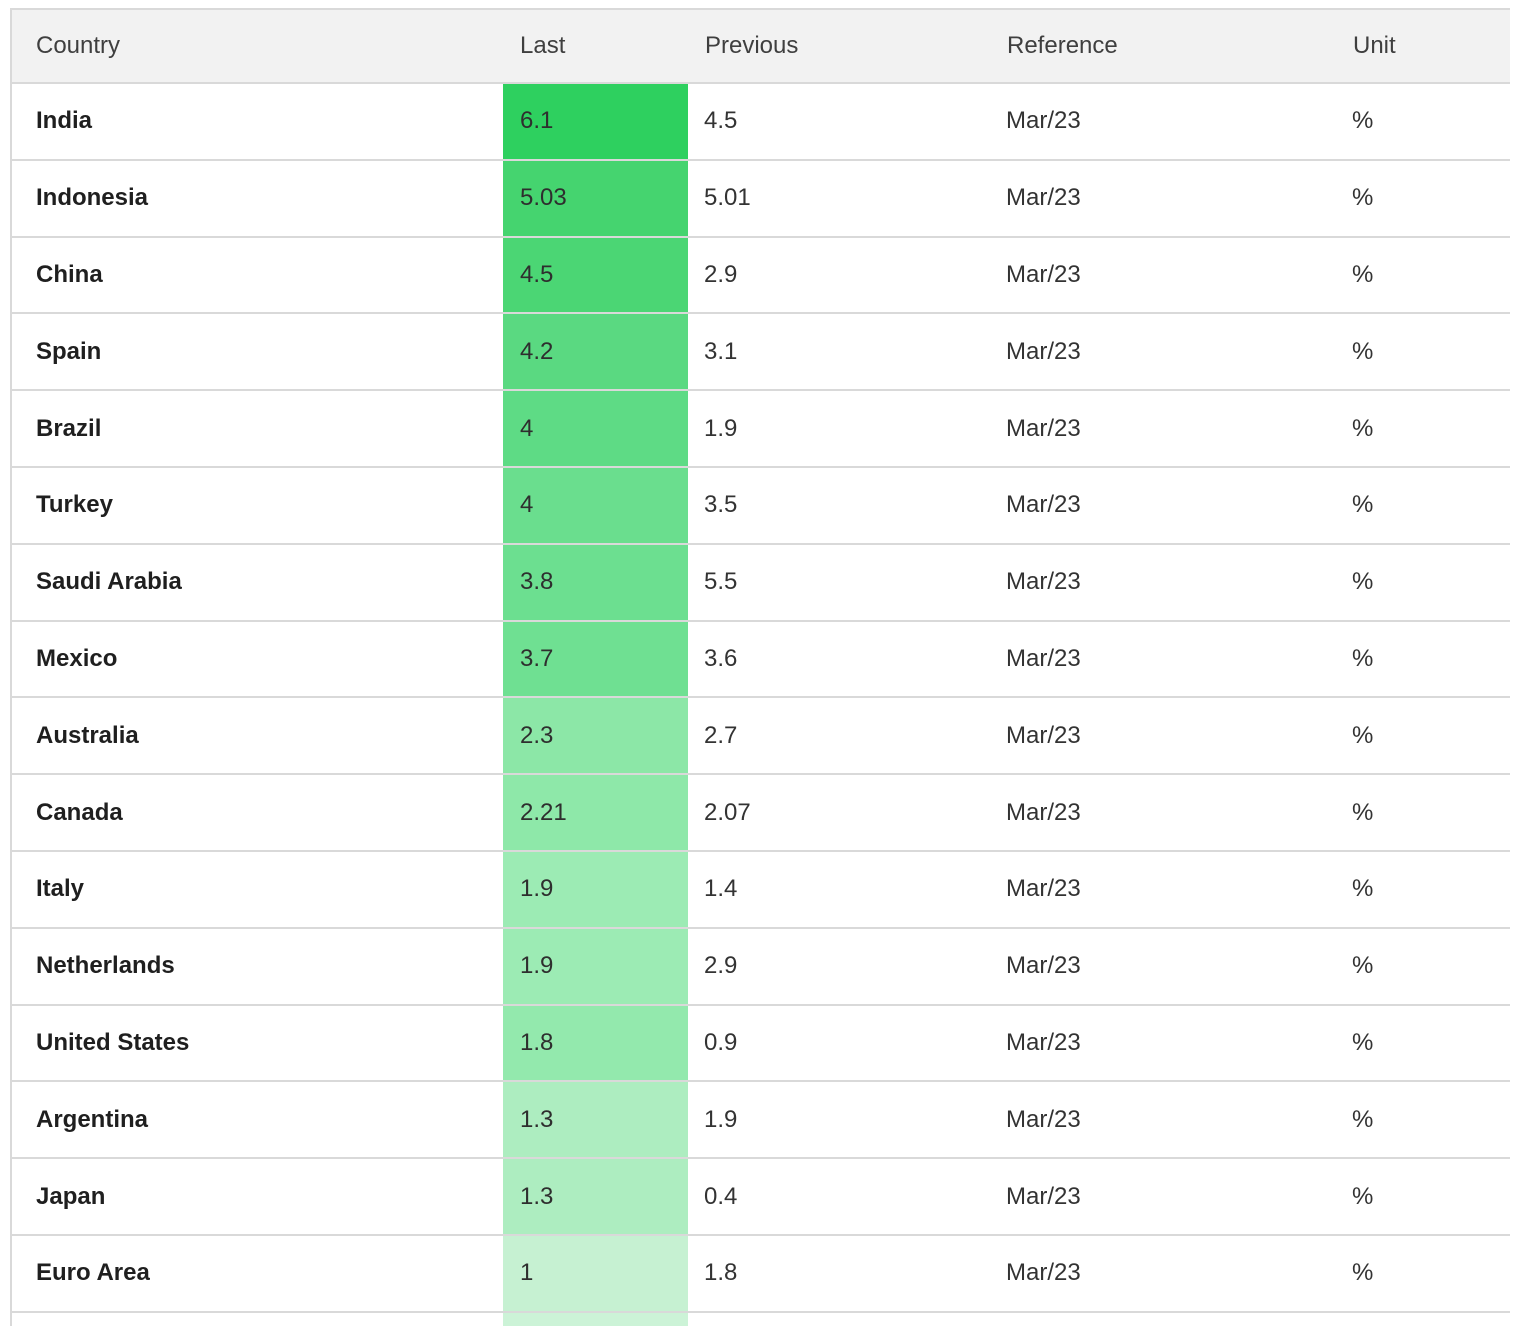 Image resolution: width=1528 pixels, height=1326 pixels. I want to click on table-row: Spain 4.2 3.1 Mar/23 %, so click(760, 351).